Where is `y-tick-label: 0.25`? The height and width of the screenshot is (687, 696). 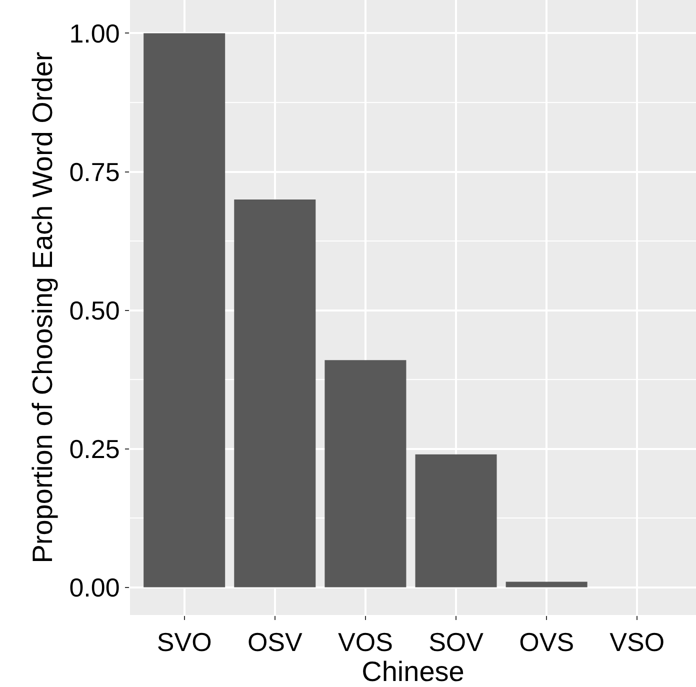
y-tick-label: 0.25 is located at coordinates (94, 449).